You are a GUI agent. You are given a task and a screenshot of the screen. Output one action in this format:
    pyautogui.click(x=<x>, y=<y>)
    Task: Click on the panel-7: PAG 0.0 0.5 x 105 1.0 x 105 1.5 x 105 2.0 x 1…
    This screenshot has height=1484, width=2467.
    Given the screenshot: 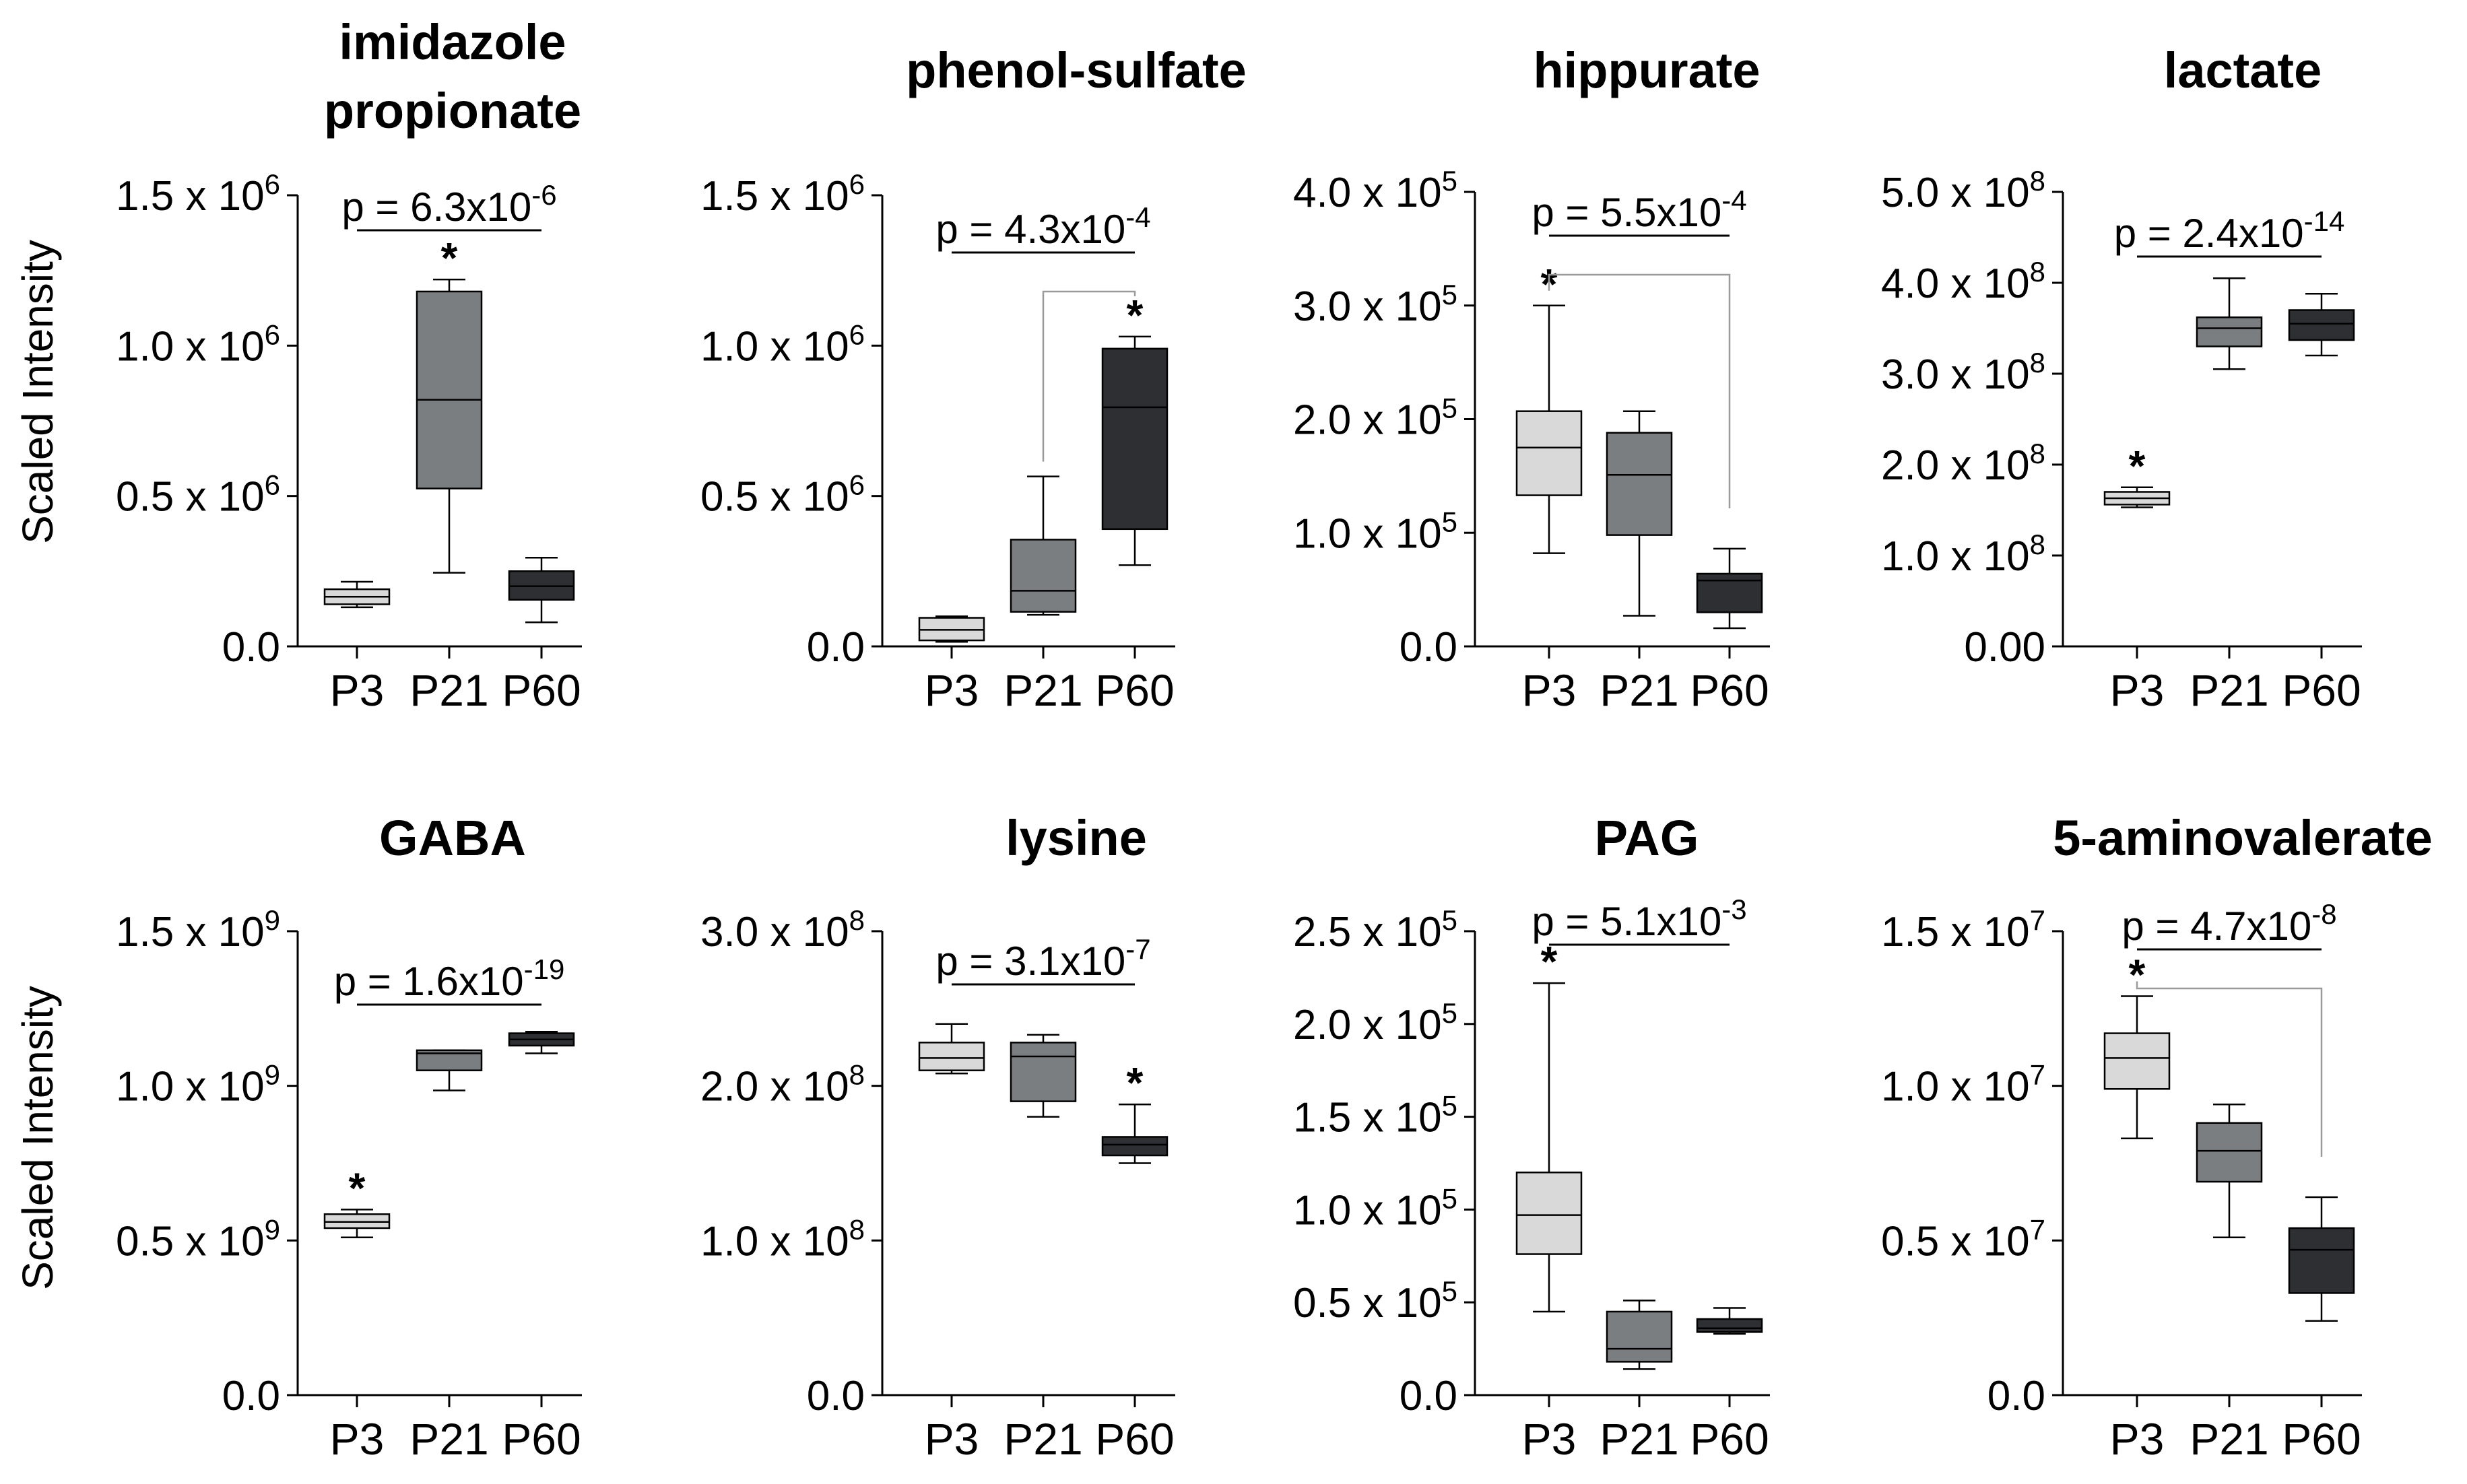 What is the action you would take?
    pyautogui.click(x=1531, y=1137)
    